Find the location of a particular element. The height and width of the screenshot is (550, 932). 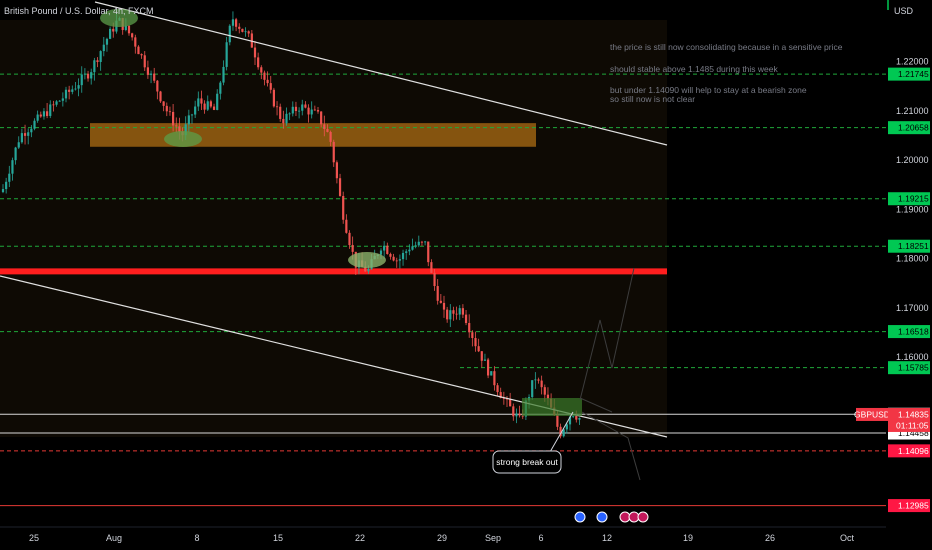

price-tag-text: 1.21745 is located at coordinates (913, 74).